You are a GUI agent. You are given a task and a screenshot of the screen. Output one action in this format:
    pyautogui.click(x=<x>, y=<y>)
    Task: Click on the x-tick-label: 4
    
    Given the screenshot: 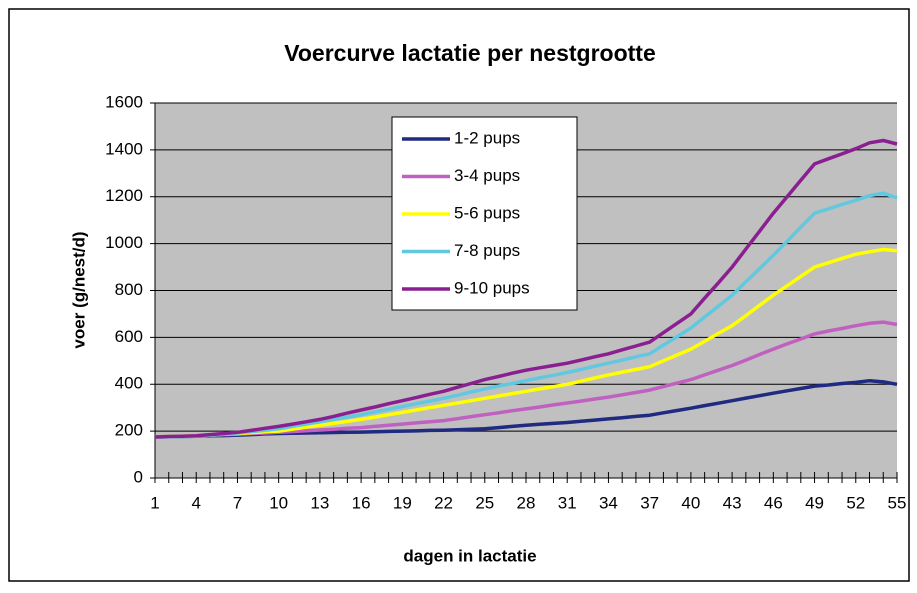 What is the action you would take?
    pyautogui.click(x=195, y=502)
    